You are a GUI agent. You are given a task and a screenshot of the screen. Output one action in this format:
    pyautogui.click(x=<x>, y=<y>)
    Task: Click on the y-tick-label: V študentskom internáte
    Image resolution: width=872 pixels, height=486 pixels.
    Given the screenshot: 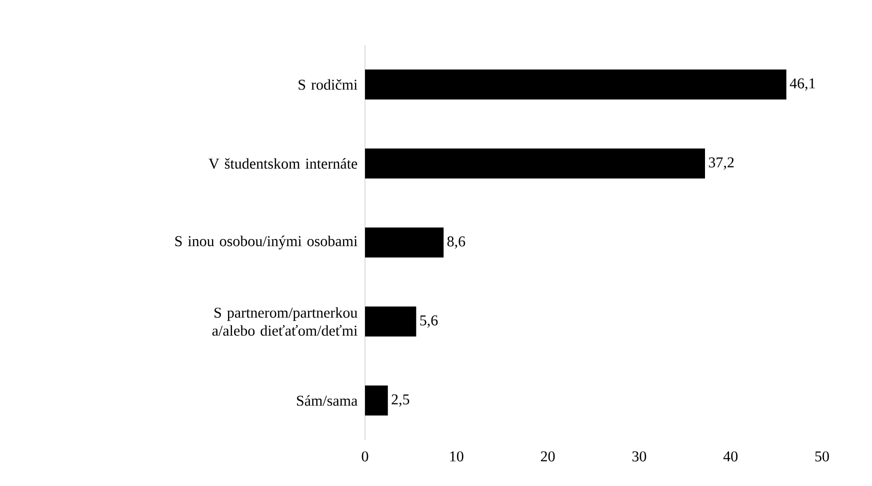 What is the action you would take?
    pyautogui.click(x=283, y=163)
    